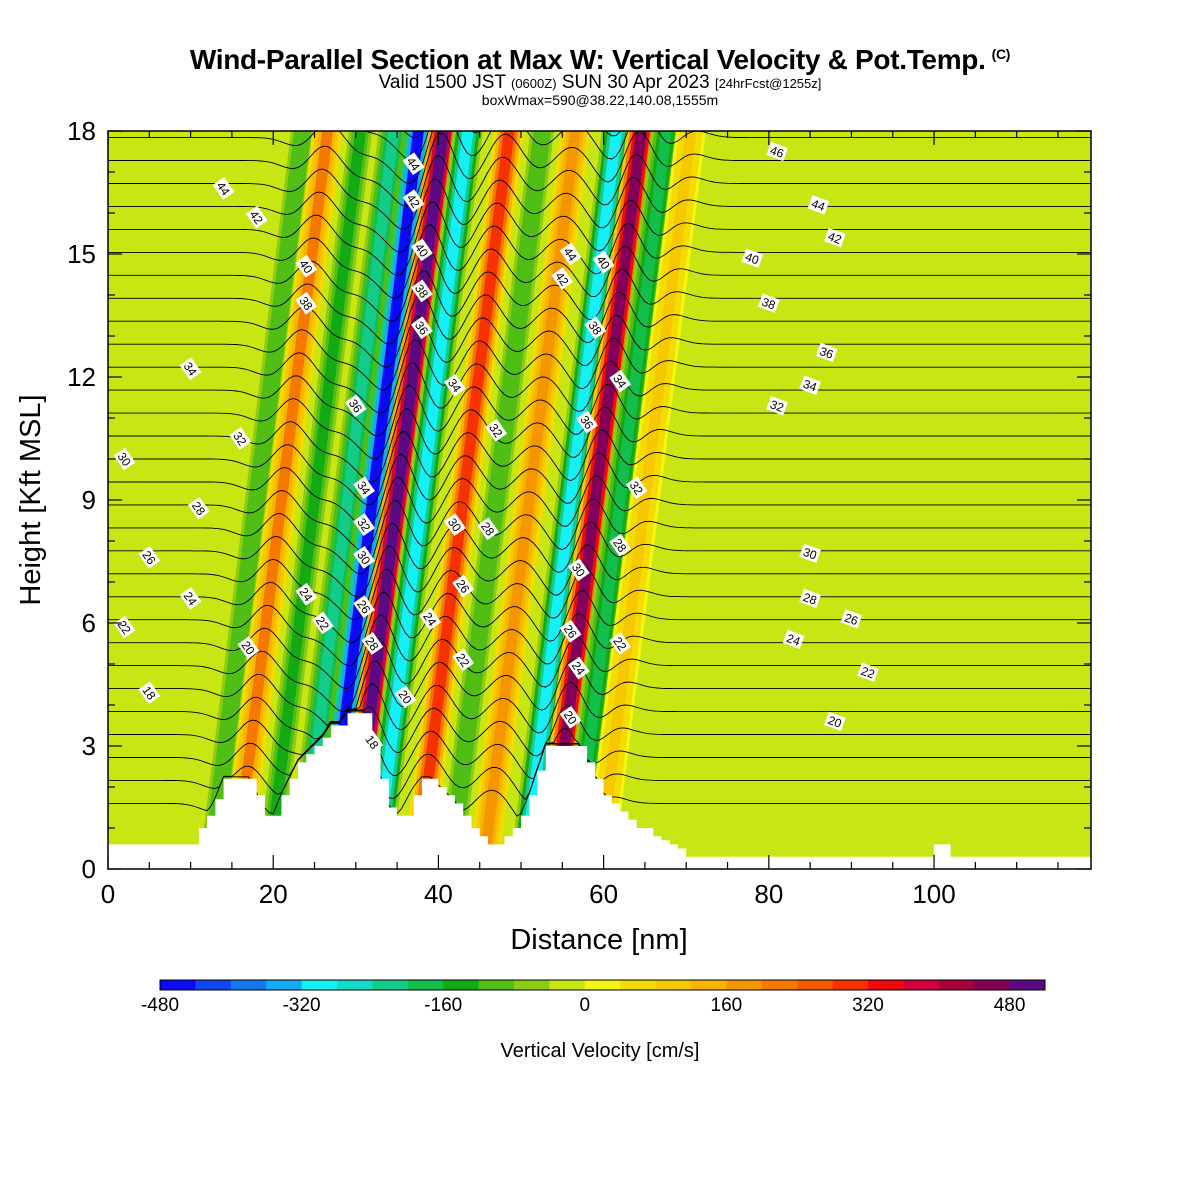  I want to click on contour-label-text: 44, so click(819, 205).